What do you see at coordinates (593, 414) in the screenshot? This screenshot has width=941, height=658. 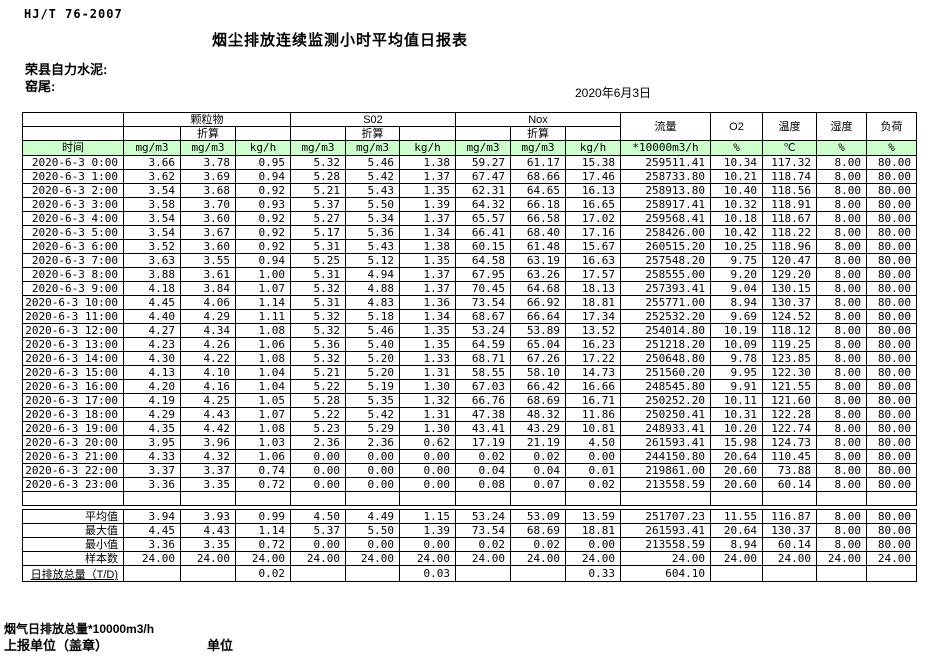 I see `value-cell: 11.86` at bounding box center [593, 414].